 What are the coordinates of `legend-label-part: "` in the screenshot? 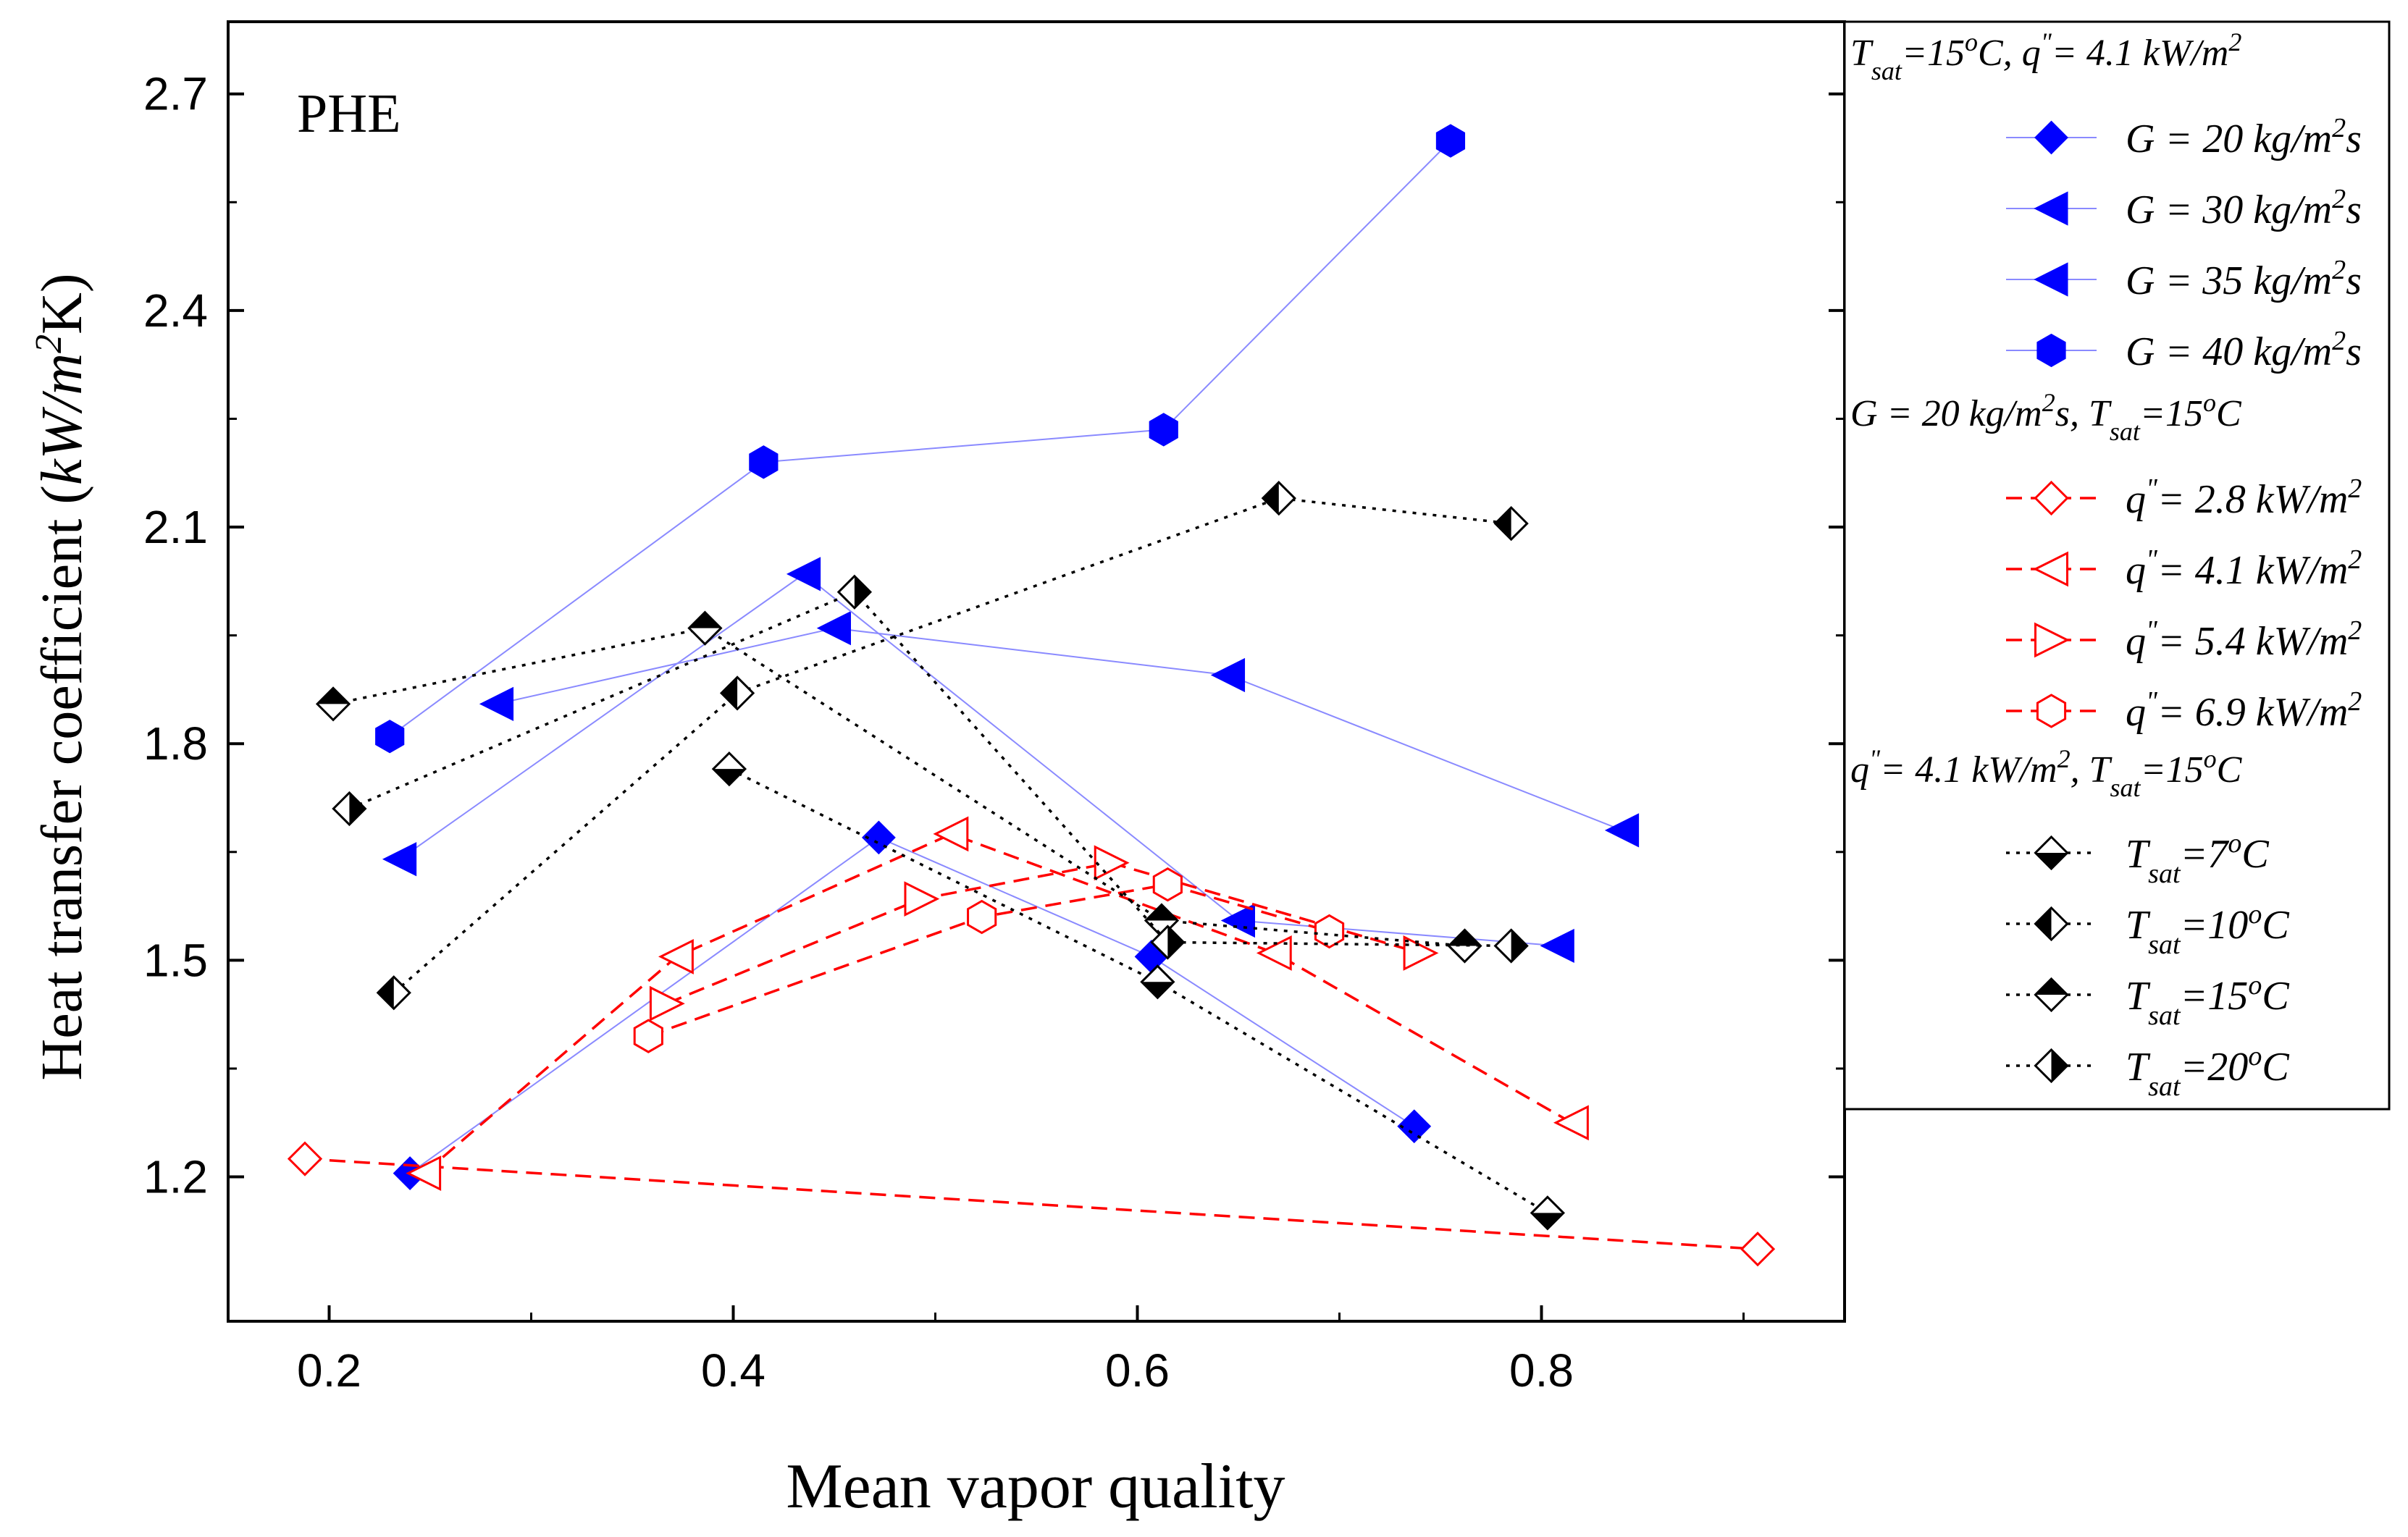 It's located at (2152, 701).